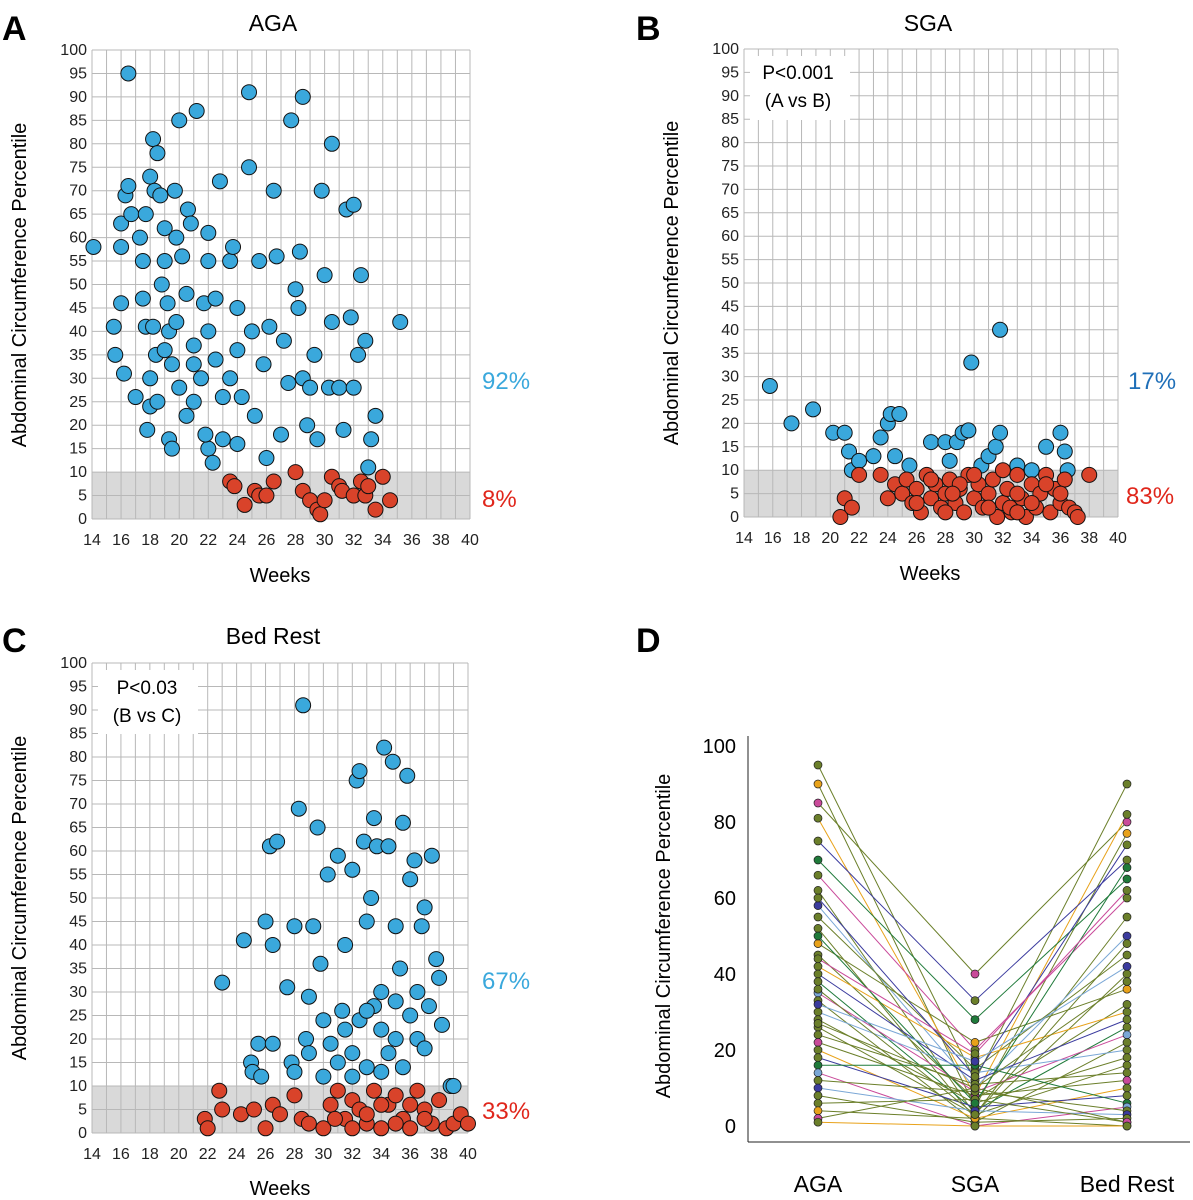  What do you see at coordinates (336, 917) in the screenshot?
I see `points` at bounding box center [336, 917].